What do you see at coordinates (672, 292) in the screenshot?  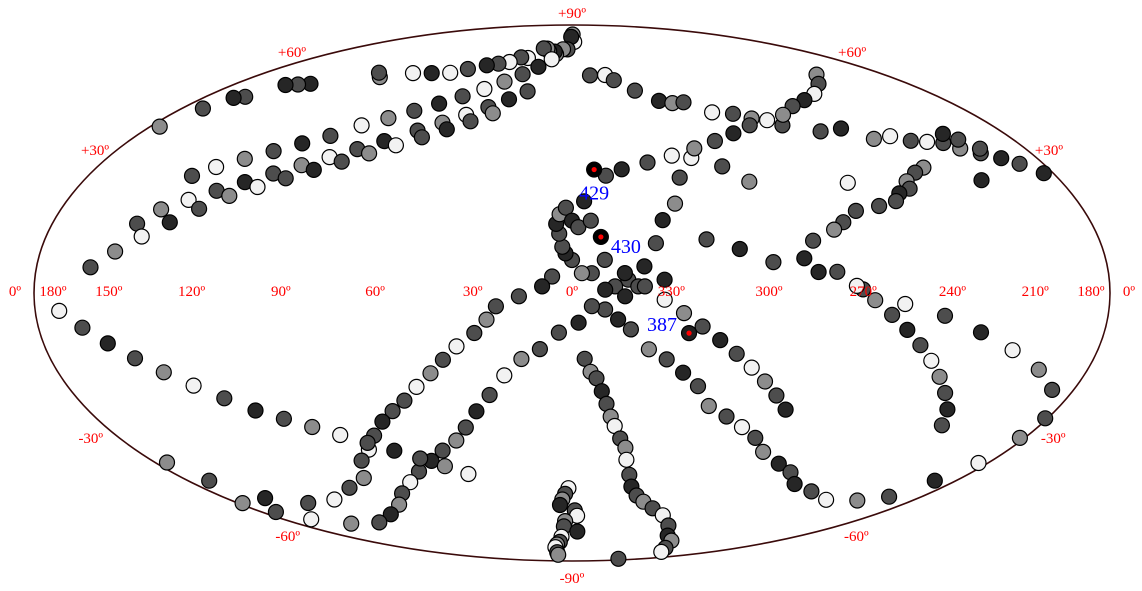 I see `longitude-label: 330º` at bounding box center [672, 292].